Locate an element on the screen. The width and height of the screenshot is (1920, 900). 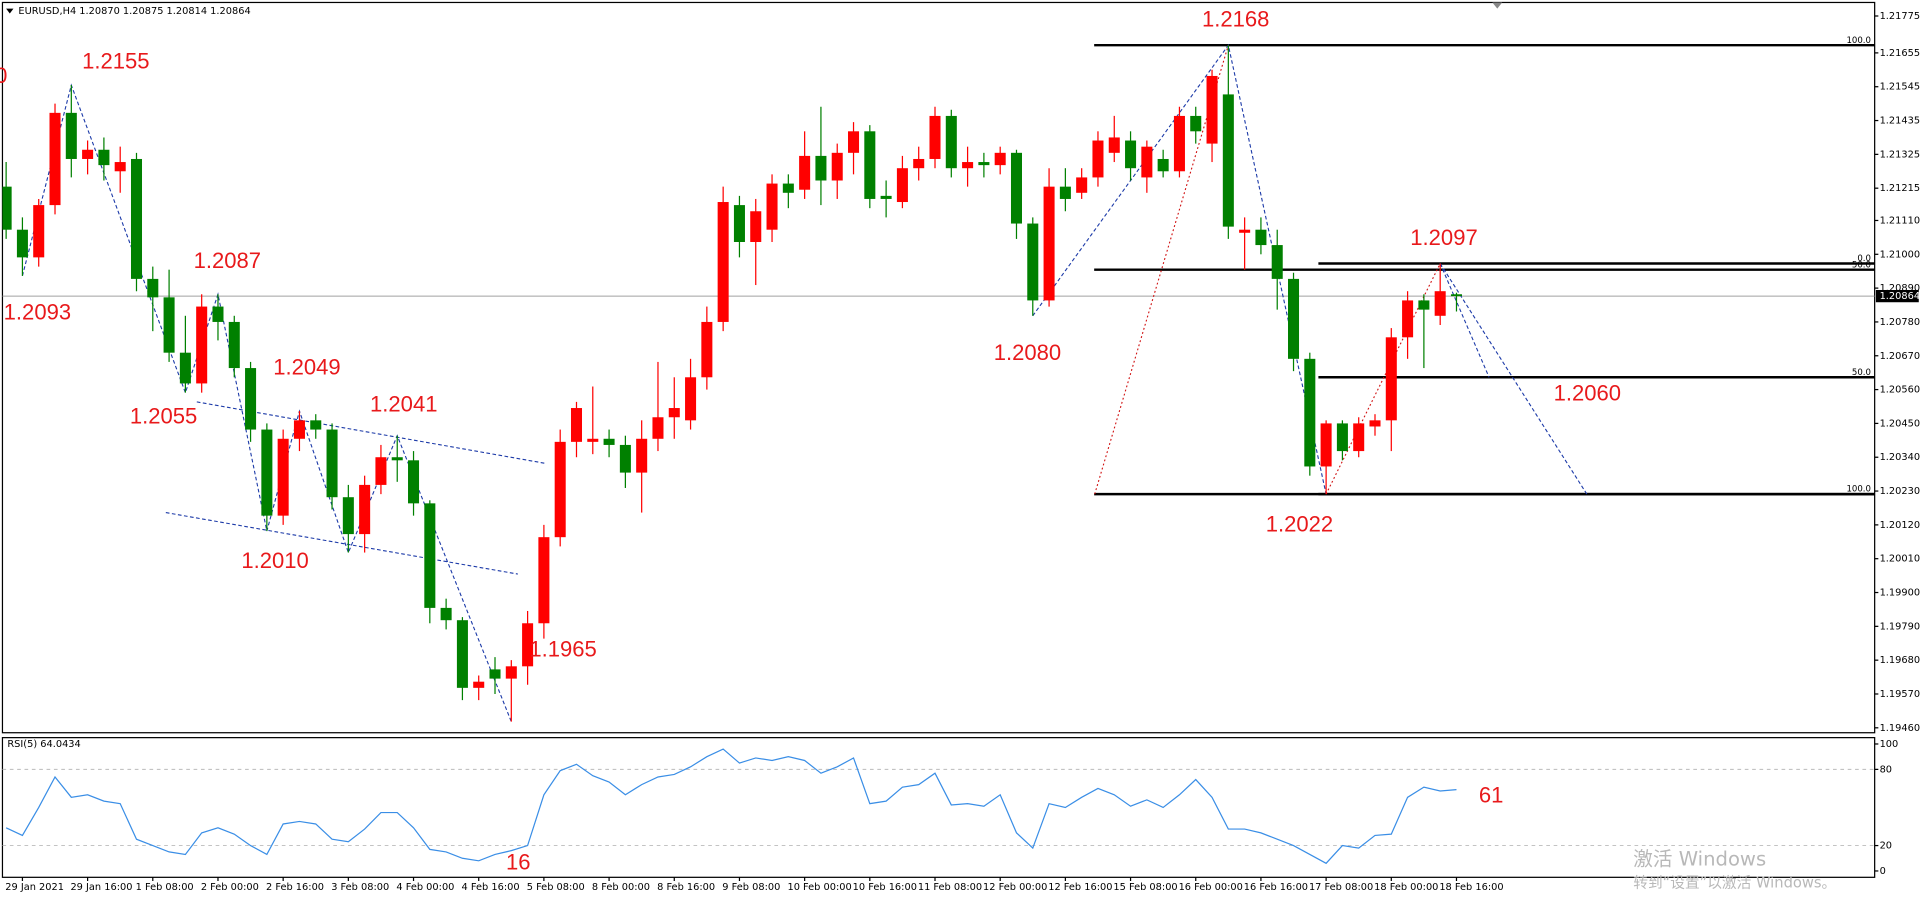
x-tick-label: 2 Feb 16:00 is located at coordinates (295, 887).